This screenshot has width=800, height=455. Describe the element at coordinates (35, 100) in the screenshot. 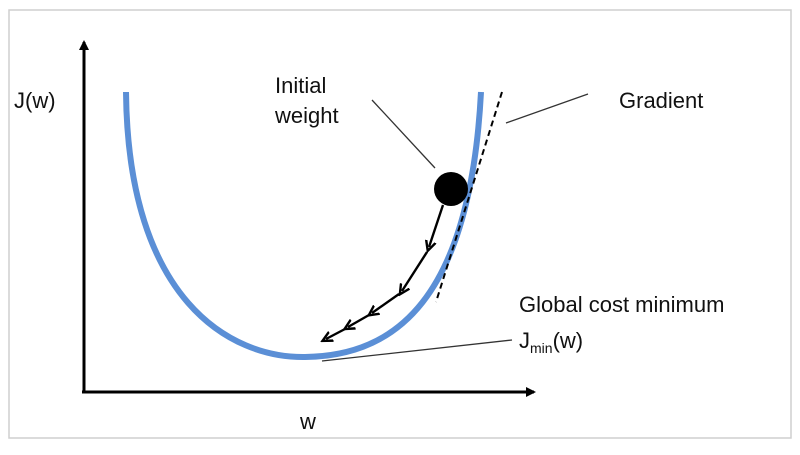

I see `y-axis-label: J(w)` at that location.